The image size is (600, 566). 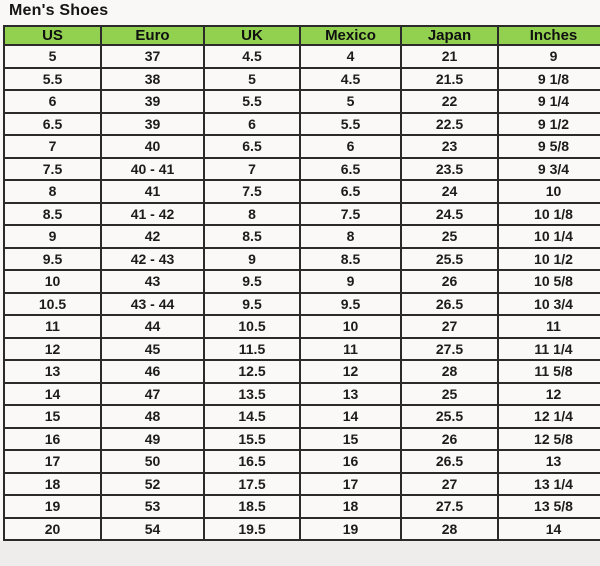 I want to click on table-row: 5 37 4.5 4 21 9, so click(x=301, y=56).